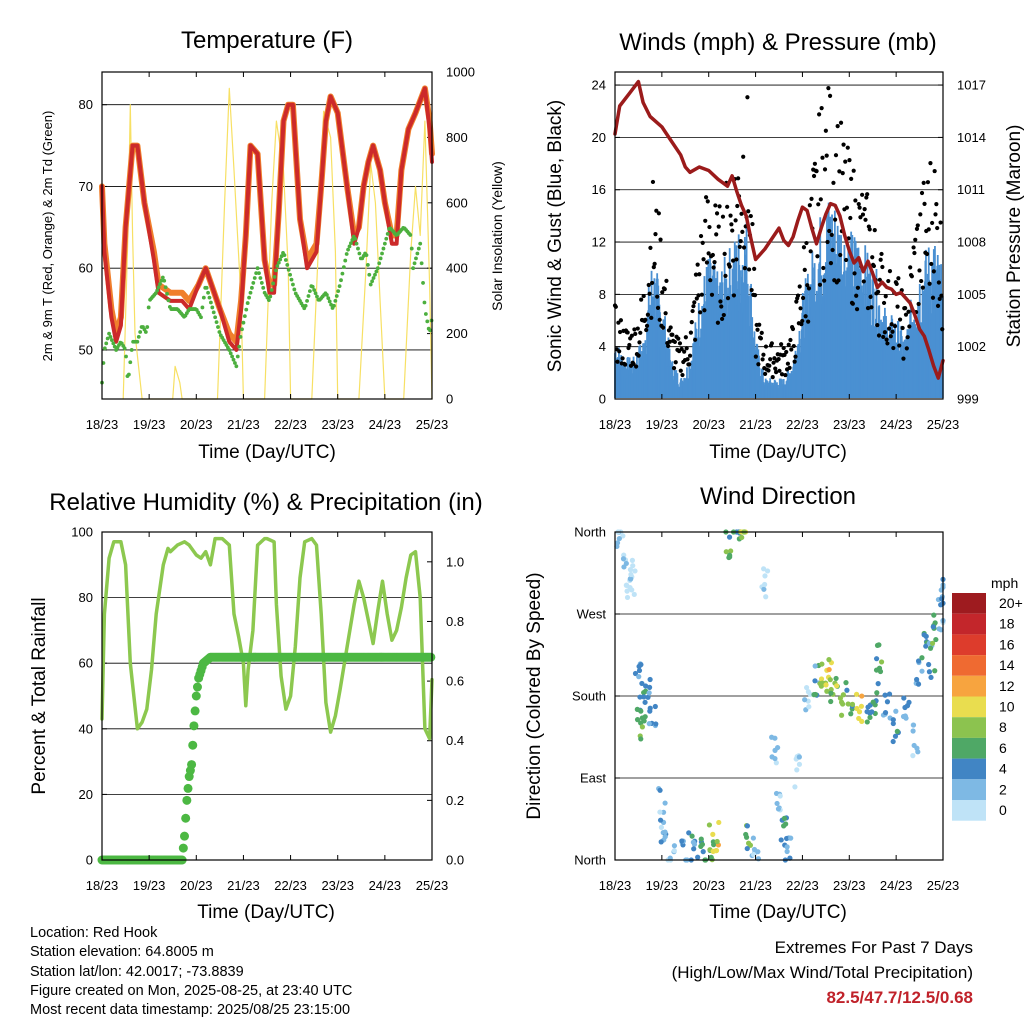  Describe the element at coordinates (971, 189) in the screenshot. I see `wind-right-tick-label: 1011` at that location.